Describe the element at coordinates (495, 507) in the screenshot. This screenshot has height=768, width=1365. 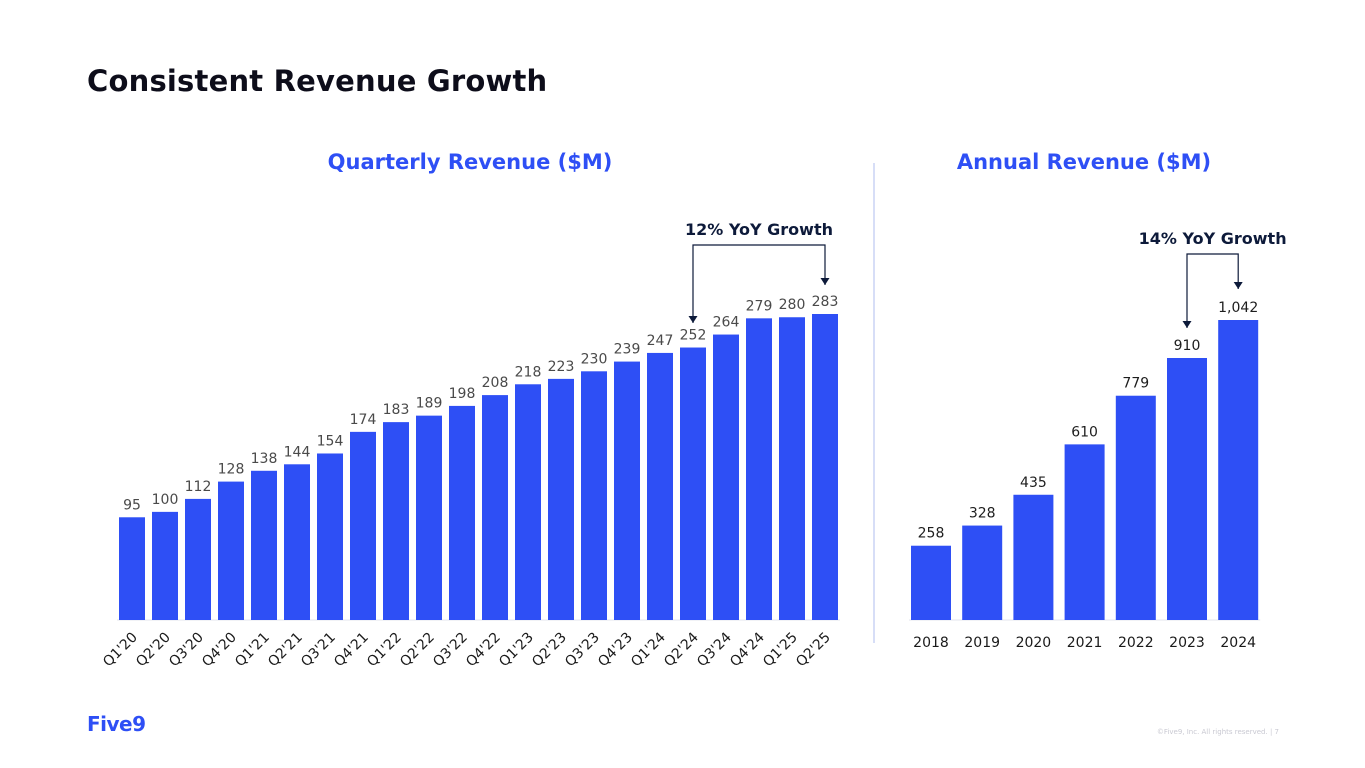
I see `bar-Q4'22` at that location.